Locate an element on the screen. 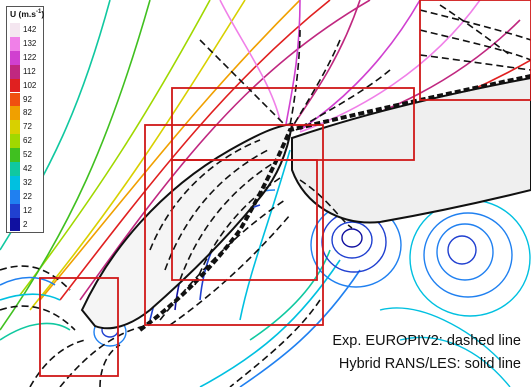  colorbar-tick: 72 is located at coordinates (27, 127).